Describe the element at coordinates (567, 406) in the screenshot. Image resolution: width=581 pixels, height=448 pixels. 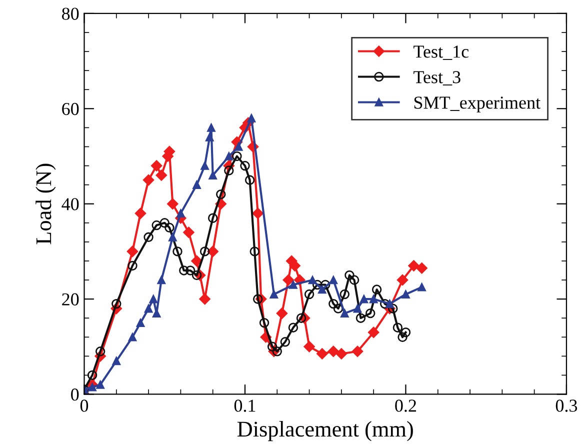
I see `x-tick-label: 0.3` at that location.